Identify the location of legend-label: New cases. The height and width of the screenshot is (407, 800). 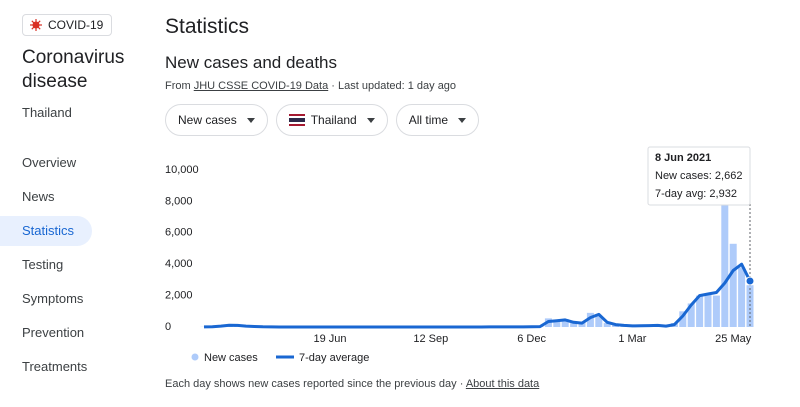
(231, 358).